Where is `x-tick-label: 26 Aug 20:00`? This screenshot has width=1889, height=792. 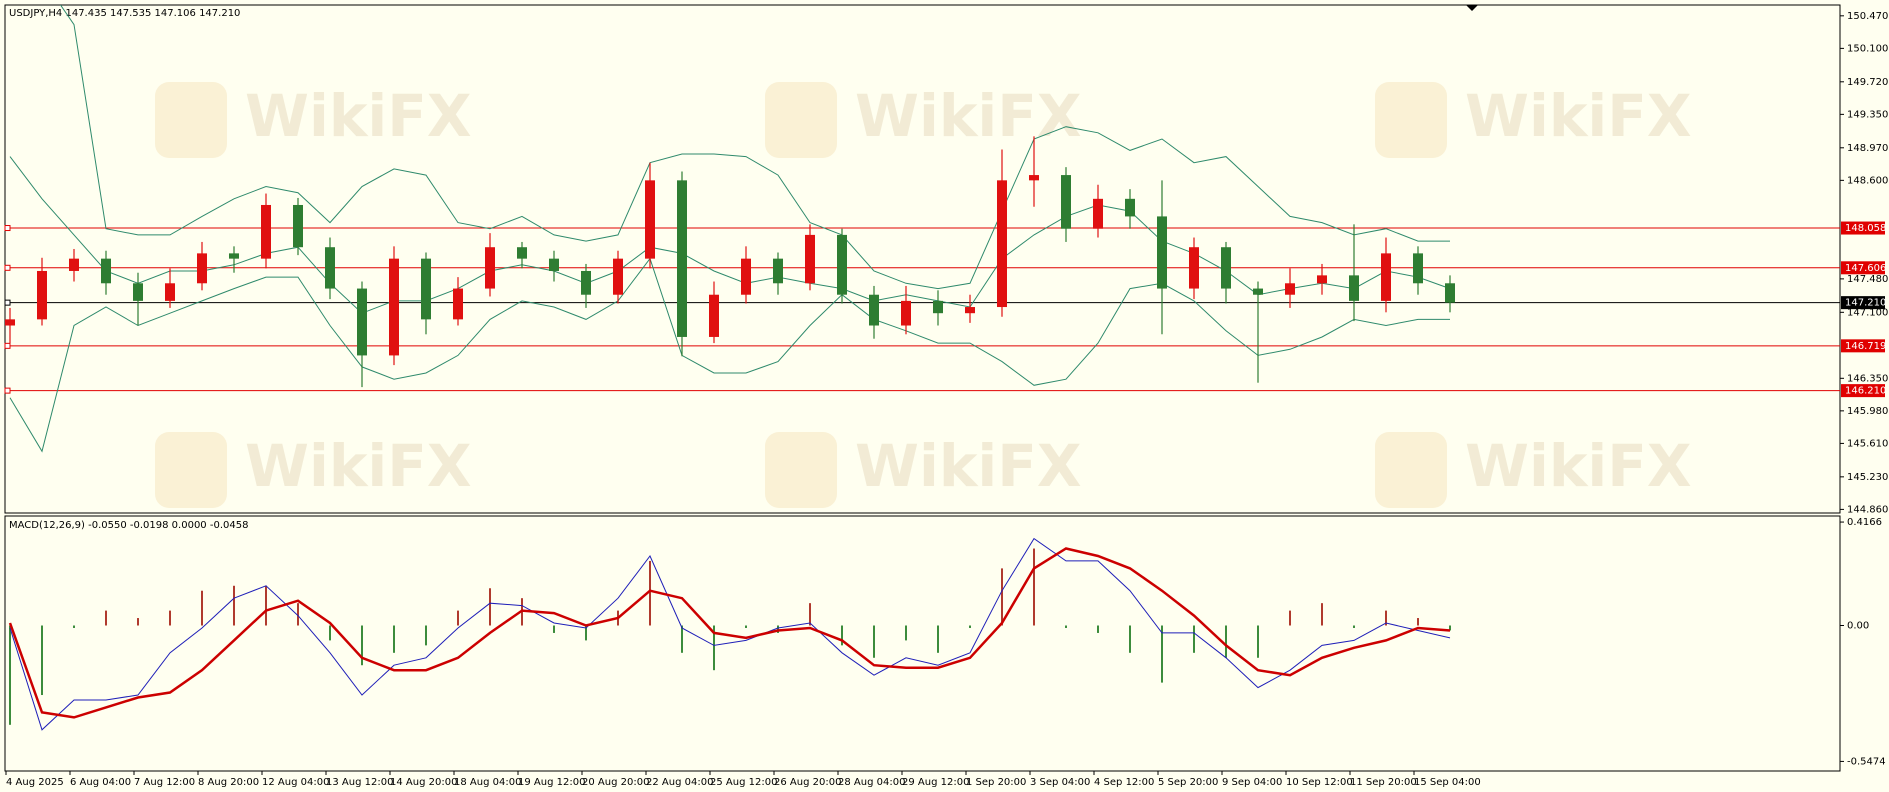
x-tick-label: 26 Aug 20:00 is located at coordinates (807, 782).